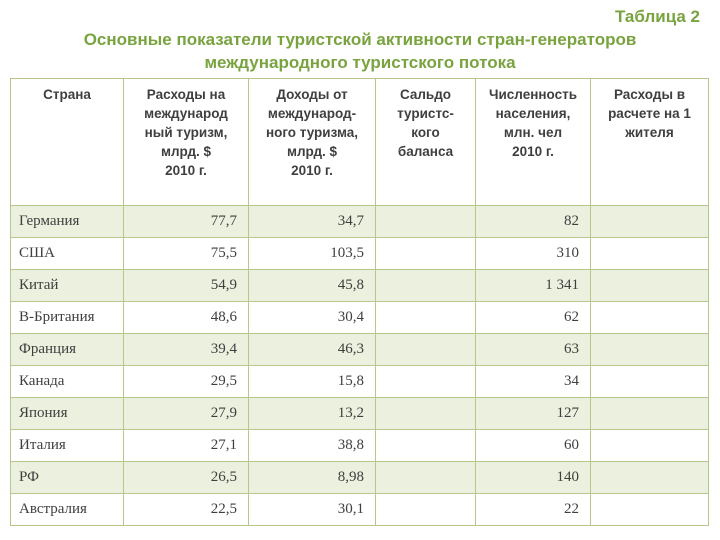 The image size is (720, 540). What do you see at coordinates (533, 349) in the screenshot?
I see `cell-population: 63` at bounding box center [533, 349].